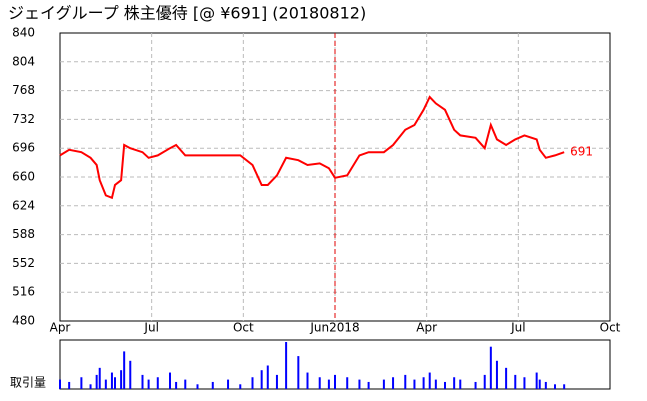 This screenshot has height=401, width=647. Describe the element at coordinates (23, 234) in the screenshot. I see `y-tick-label: 588` at that location.